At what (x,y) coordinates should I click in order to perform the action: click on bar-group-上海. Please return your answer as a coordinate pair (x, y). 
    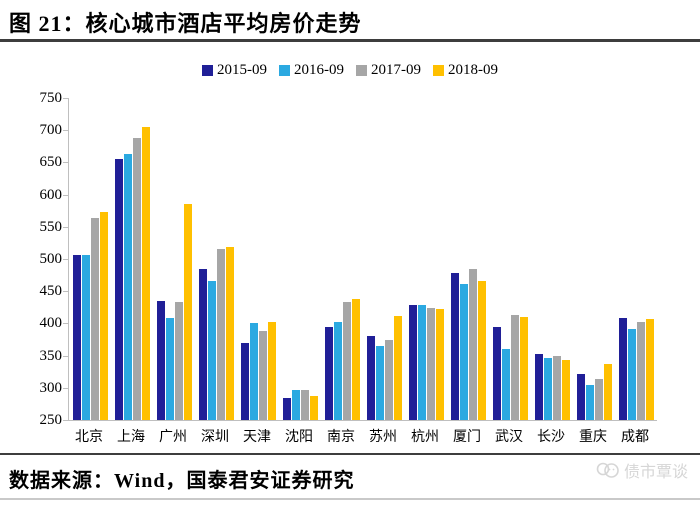
    Looking at the image, I should click on (132, 259).